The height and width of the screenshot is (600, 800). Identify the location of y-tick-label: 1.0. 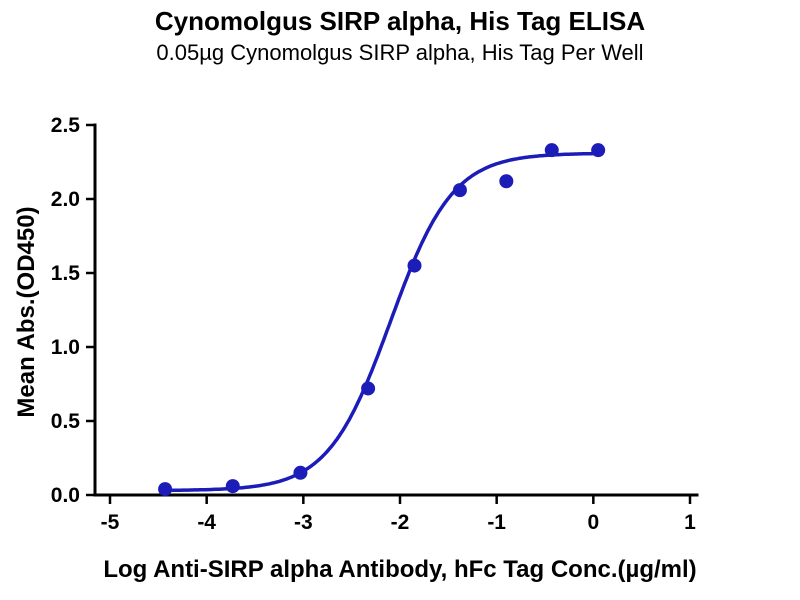
(65, 347).